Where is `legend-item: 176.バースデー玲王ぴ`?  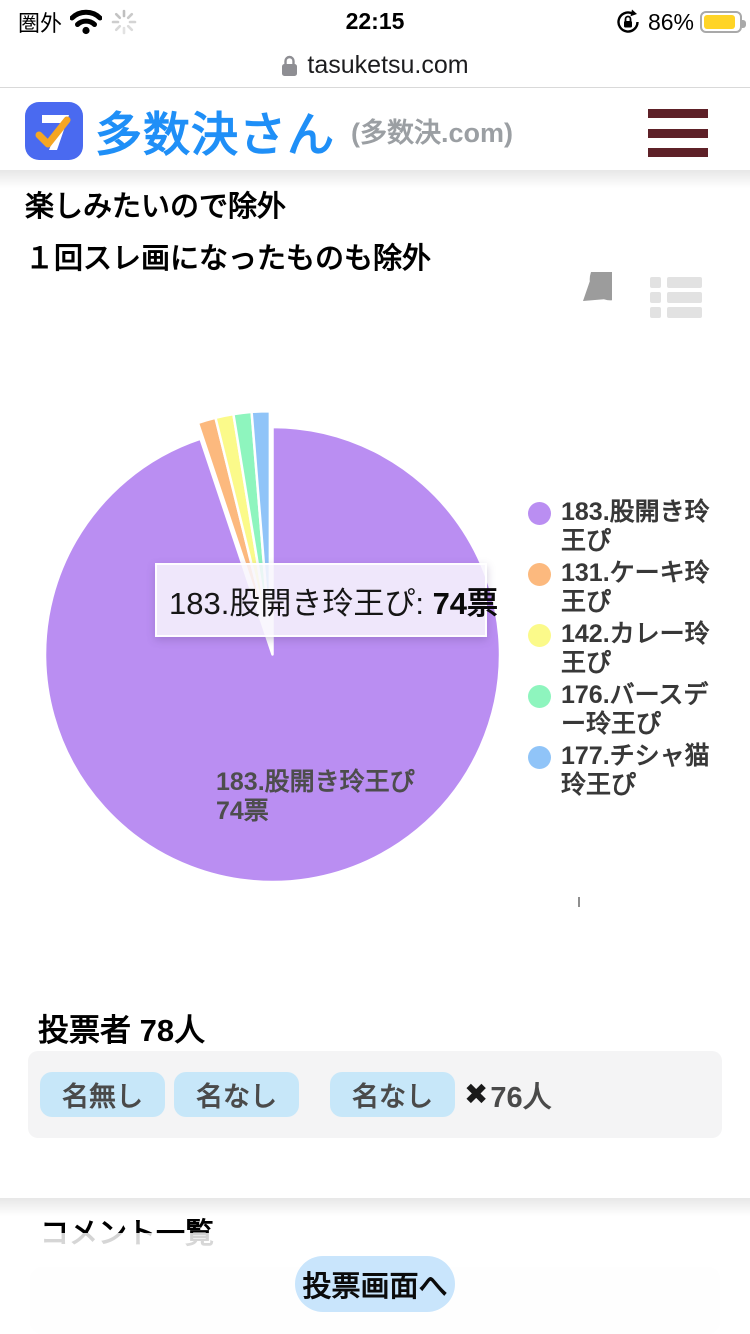
legend-item: 176.バースデー玲王ぴ is located at coordinates (628, 710).